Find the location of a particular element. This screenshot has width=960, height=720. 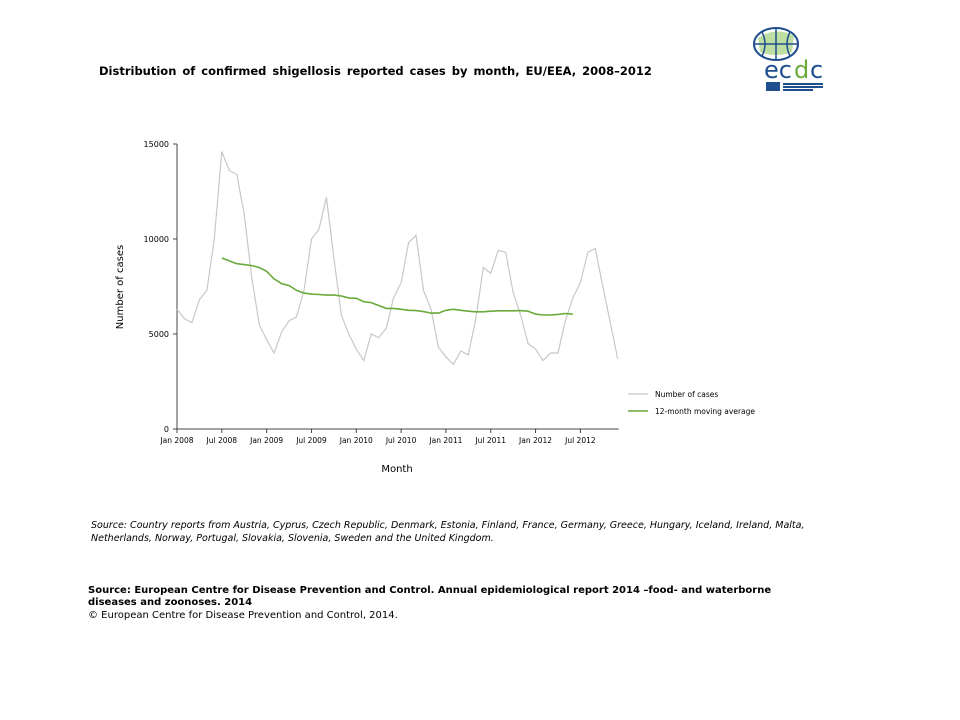

svg-text: ec is located at coordinates (778, 70).